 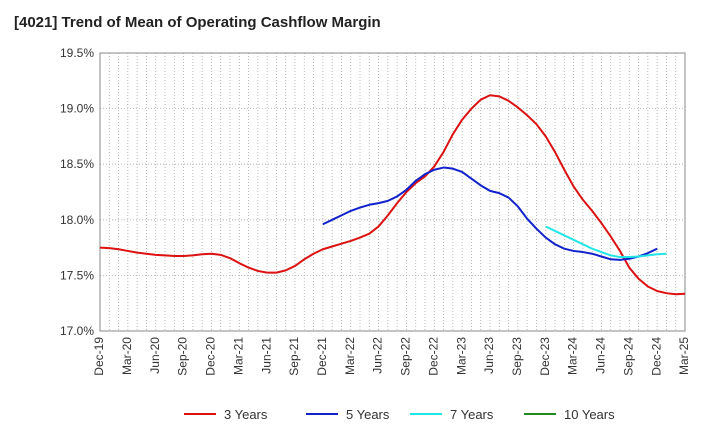 I want to click on y-tick-label: 18.0%, so click(x=77, y=220).